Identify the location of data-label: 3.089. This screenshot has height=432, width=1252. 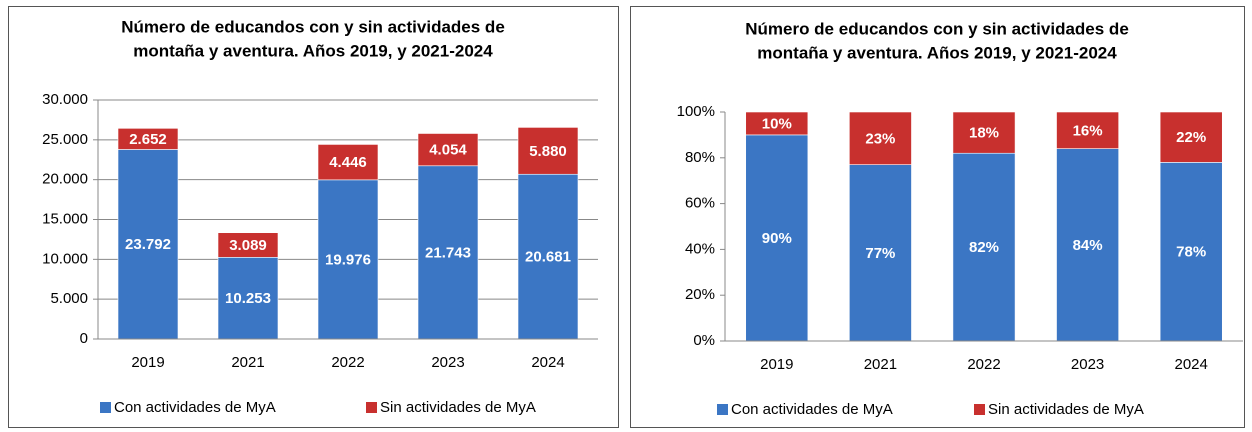
(248, 245).